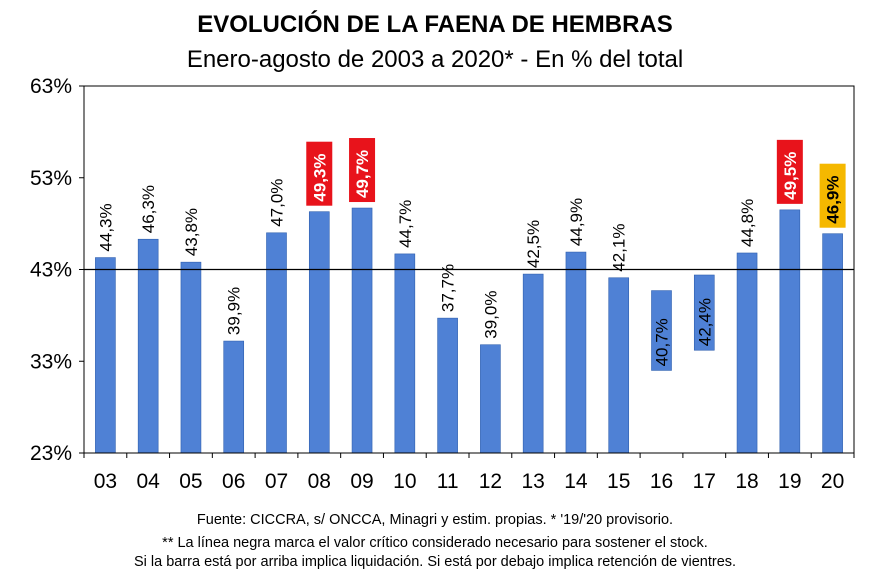 The width and height of the screenshot is (870, 580). Describe the element at coordinates (51, 86) in the screenshot. I see `y-tick-label: 63%` at that location.